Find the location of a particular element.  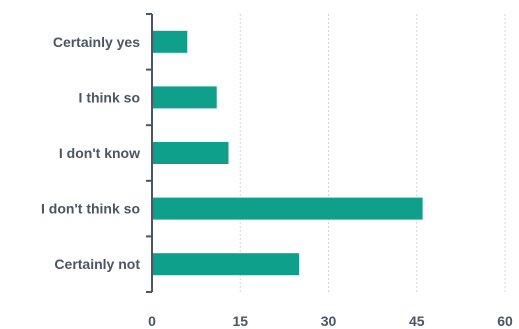

bar-certainly-yes is located at coordinates (170, 41).